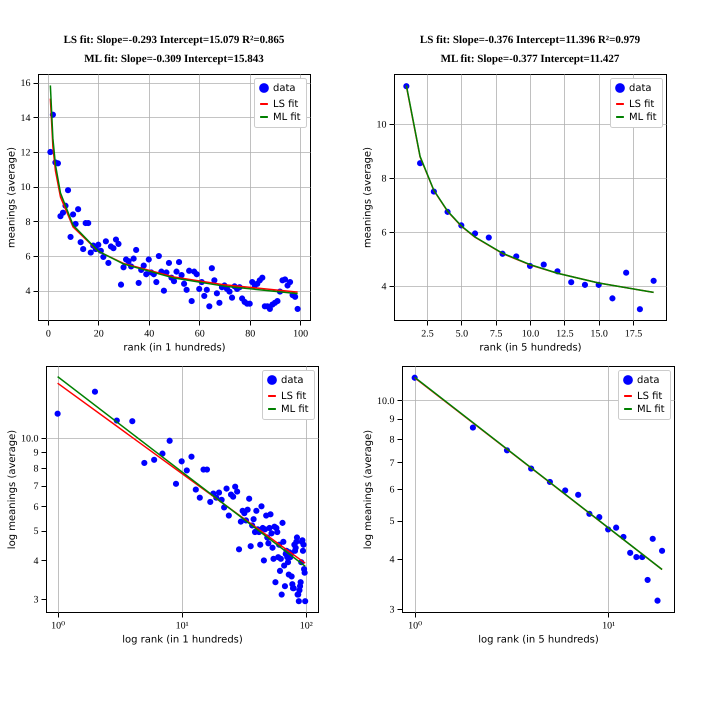  Describe the element at coordinates (182, 640) in the screenshot. I see `x-axis-title: log rank (in 1 hundreds)` at that location.